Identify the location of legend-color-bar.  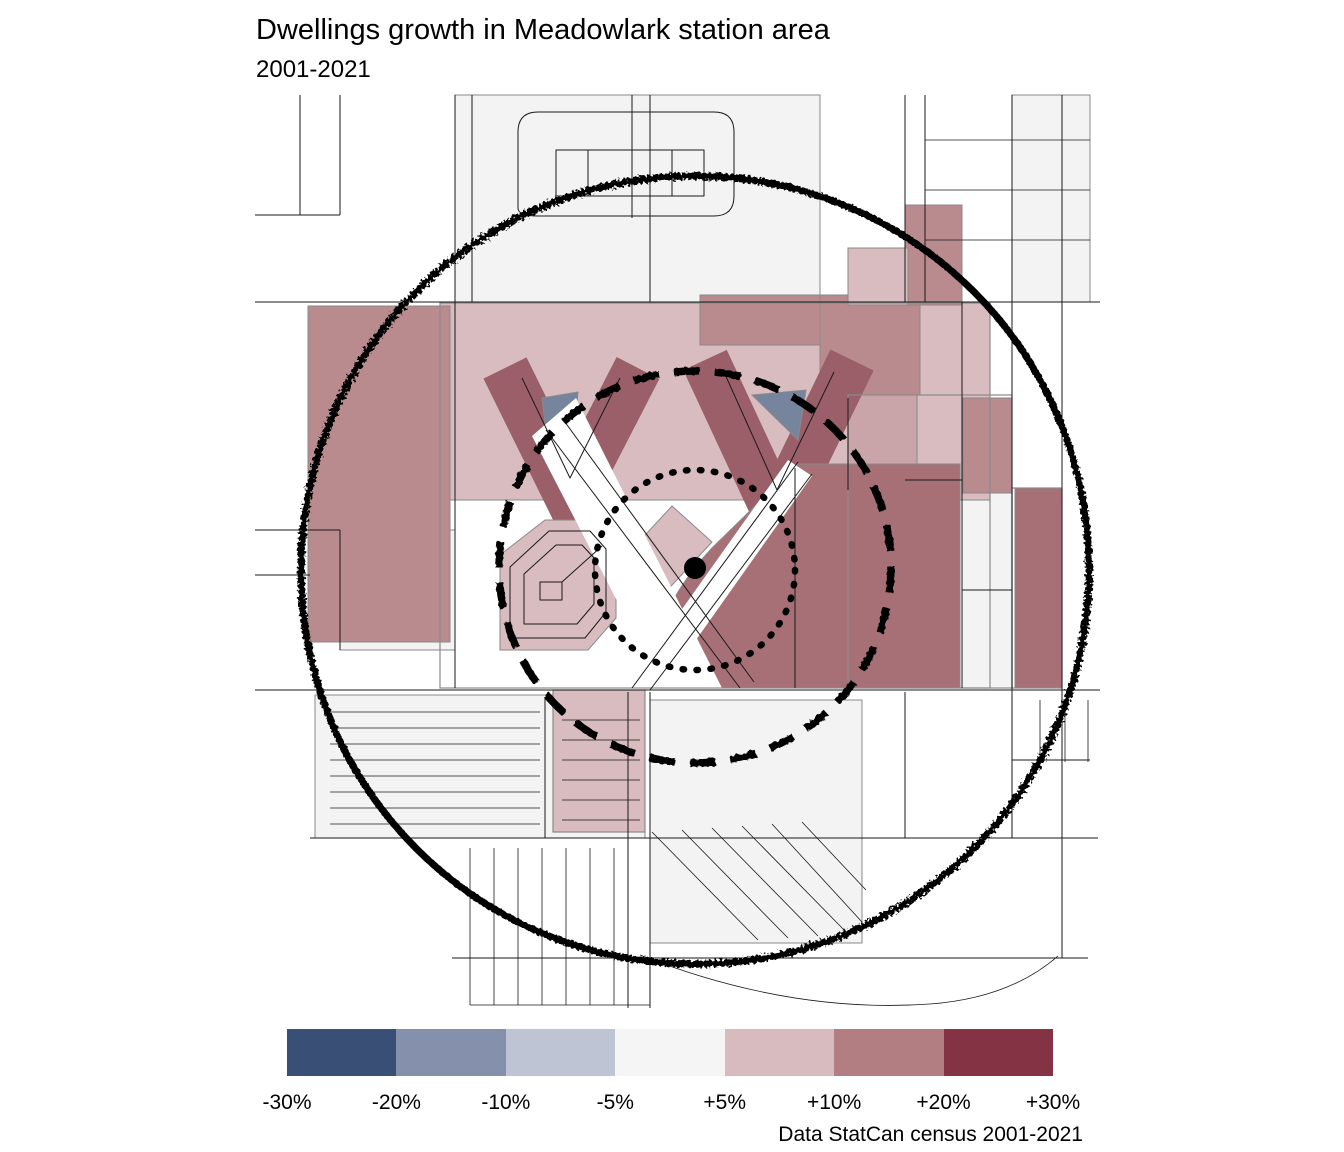
(670, 1052).